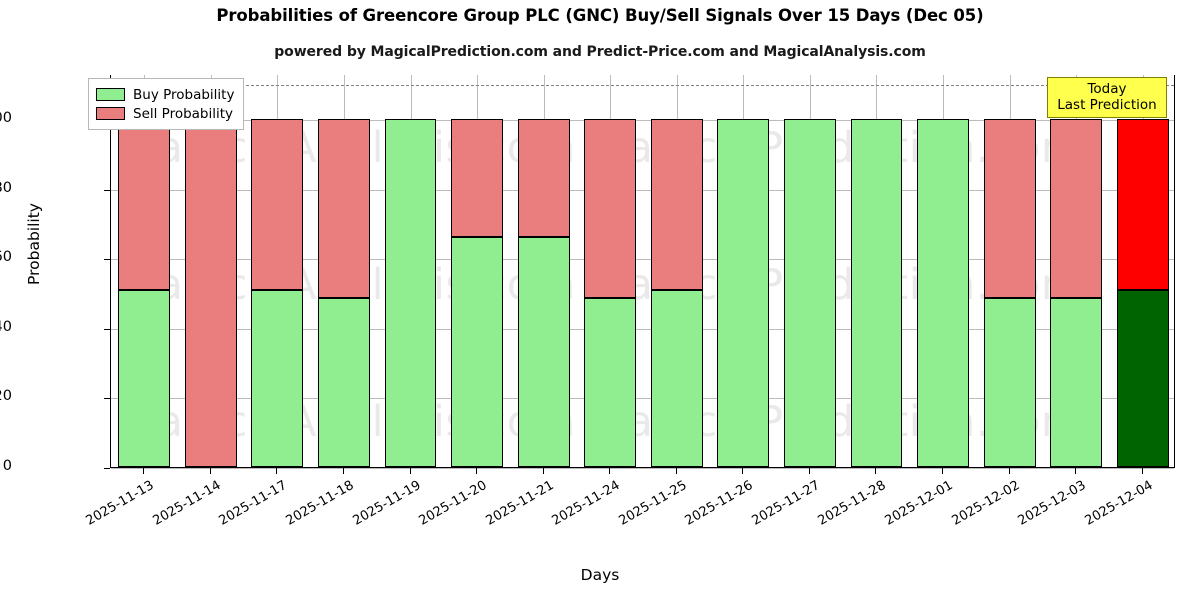 The image size is (1200, 600). What do you see at coordinates (6, 187) in the screenshot?
I see `y-tick-label: 80` at bounding box center [6, 187].